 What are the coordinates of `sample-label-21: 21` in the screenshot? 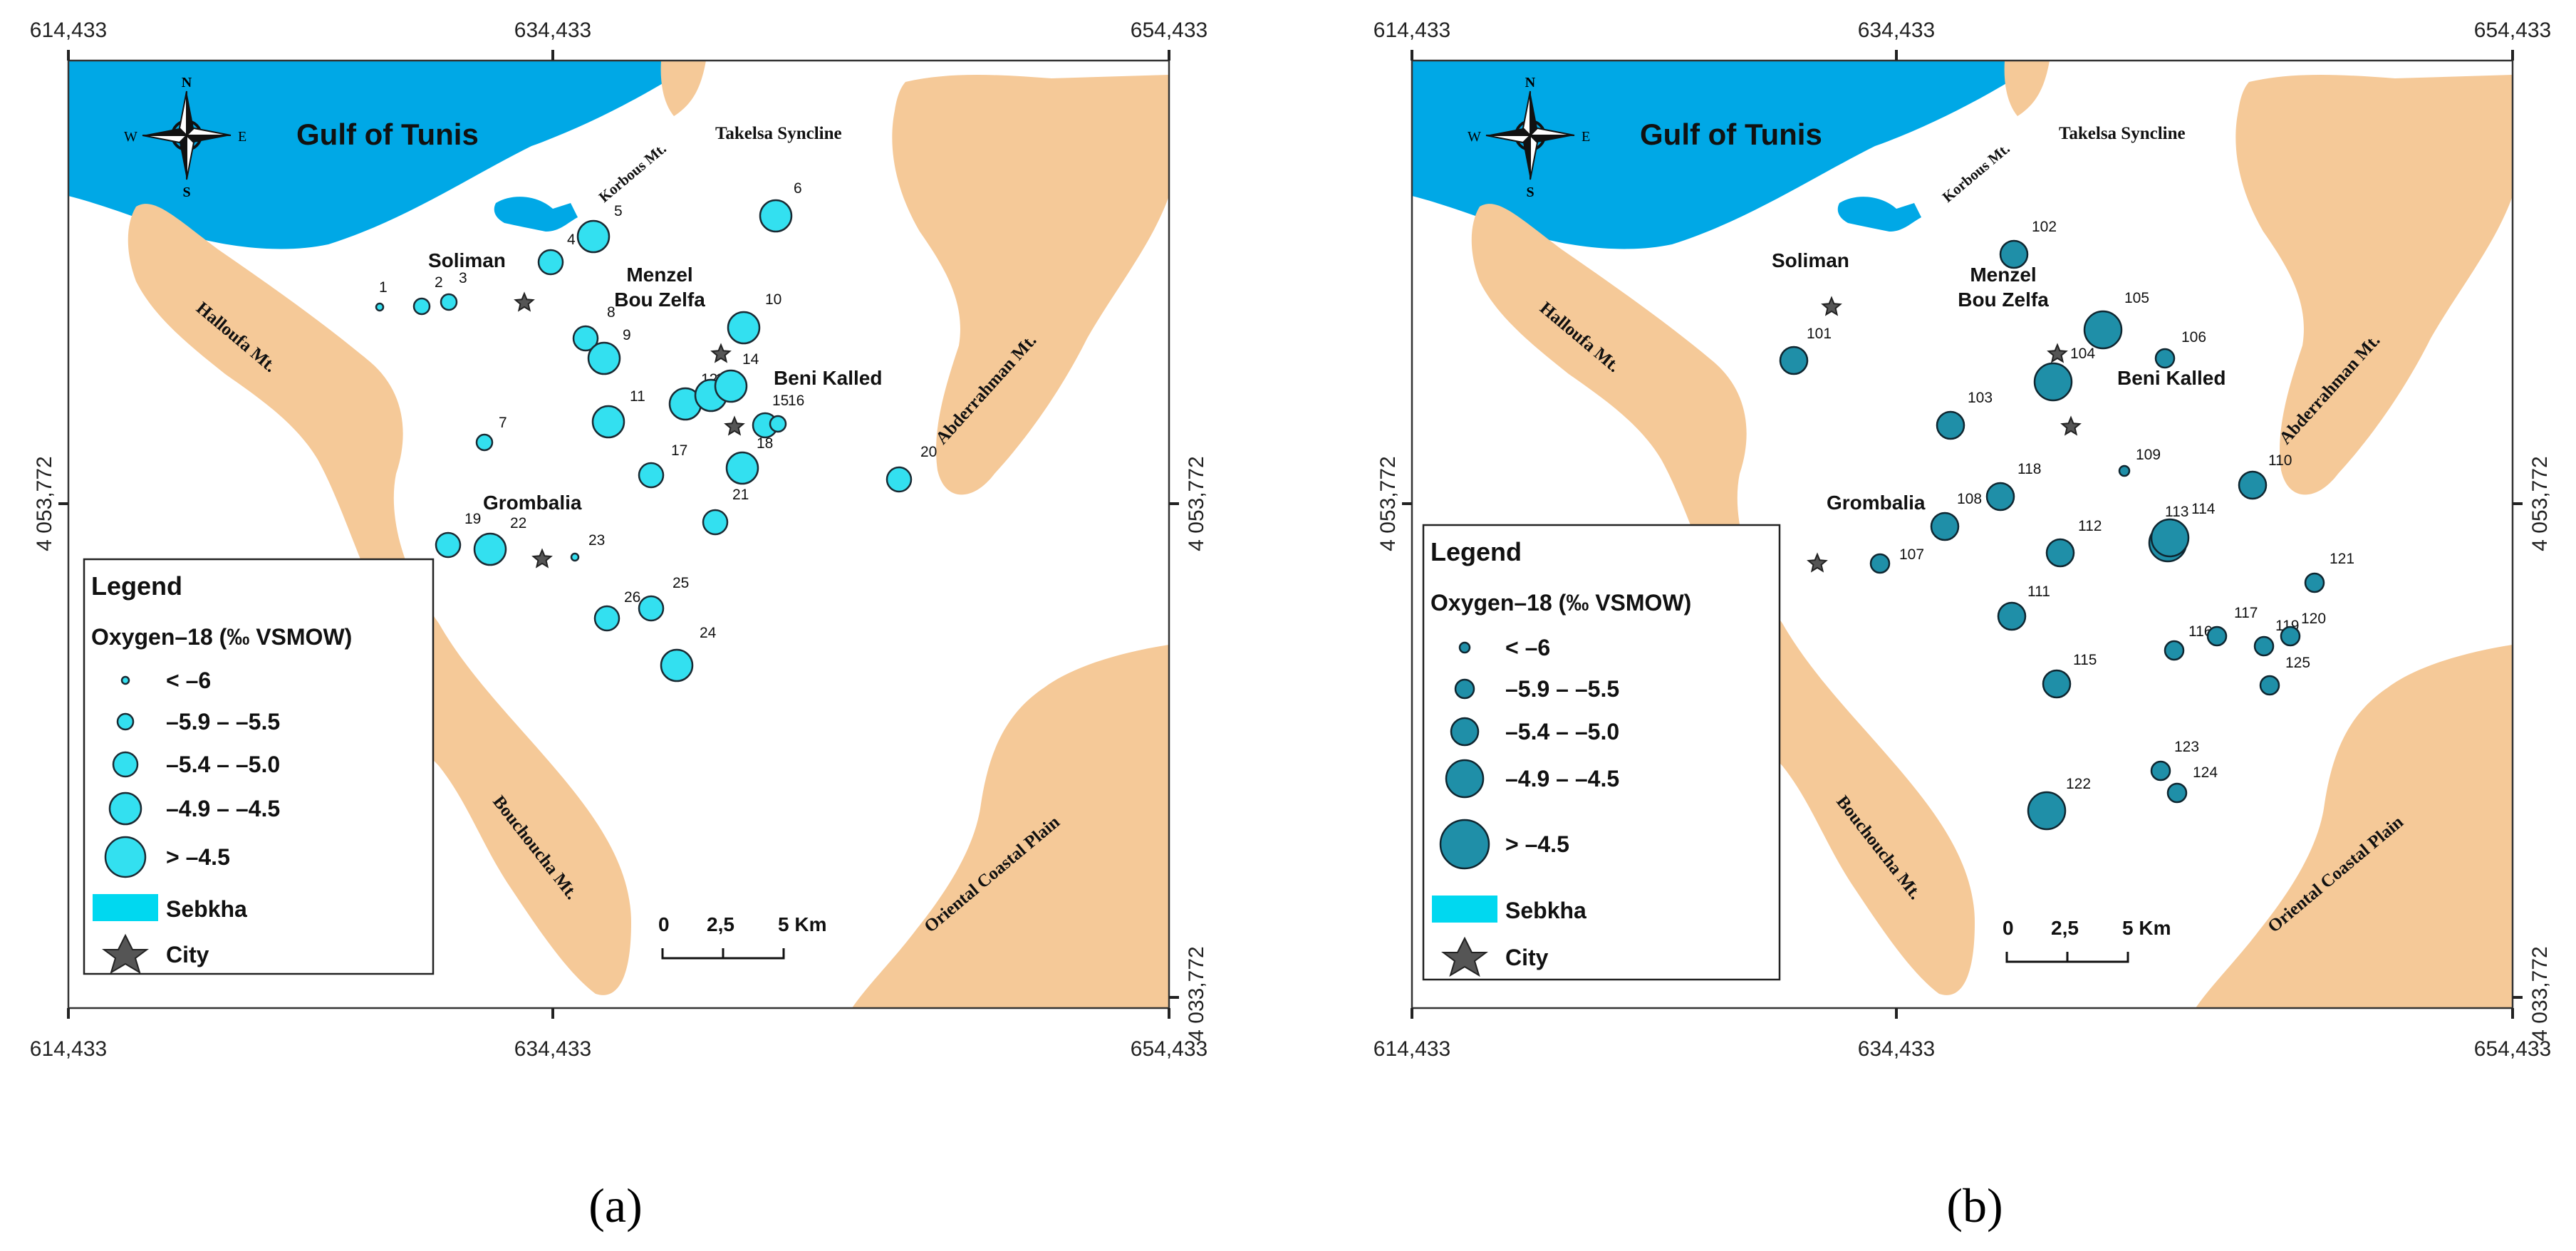 It's located at (740, 495).